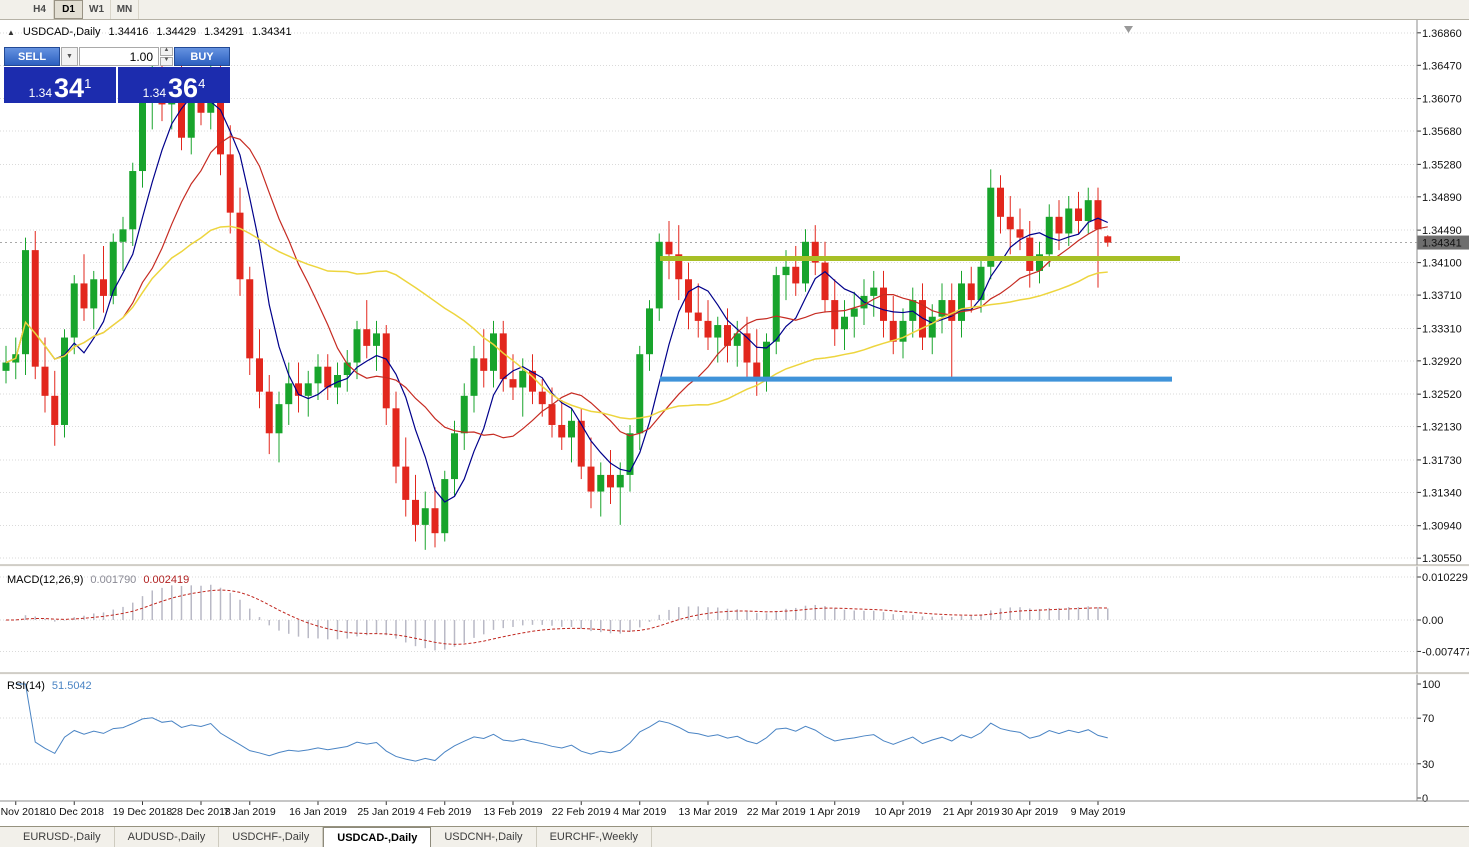 Image resolution: width=1469 pixels, height=847 pixels. Describe the element at coordinates (88, 83) in the screenshot. I see `bid-point: 1` at that location.